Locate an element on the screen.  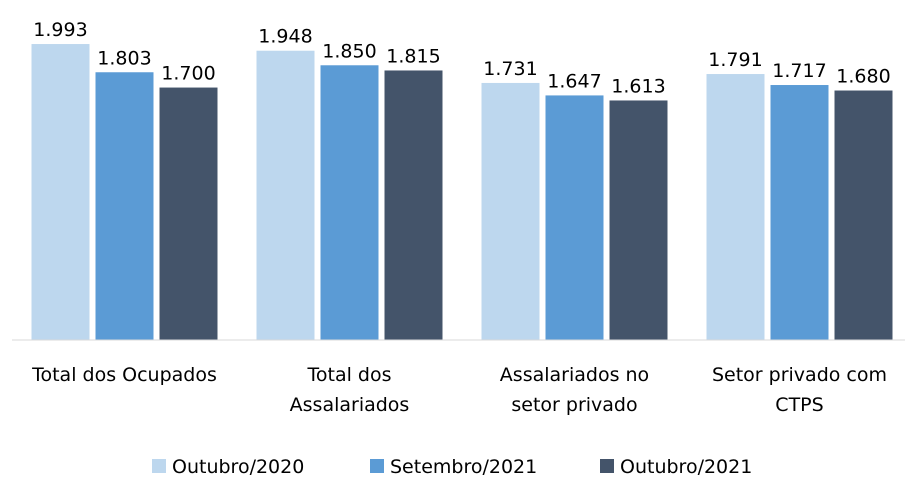
data-label: 1.717 is located at coordinates (799, 71).